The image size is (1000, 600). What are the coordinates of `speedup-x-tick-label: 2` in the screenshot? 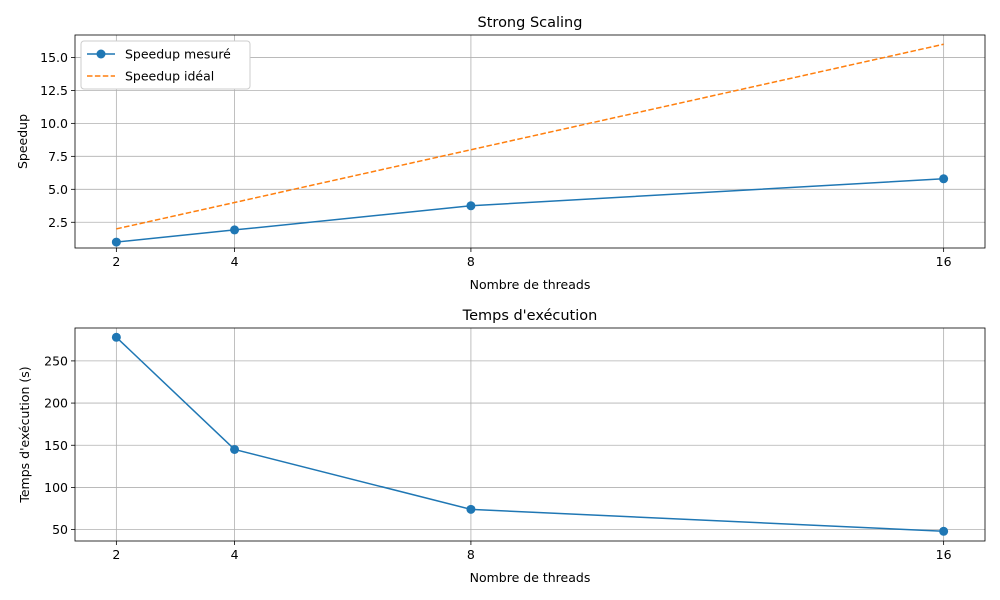 It's located at (116, 261).